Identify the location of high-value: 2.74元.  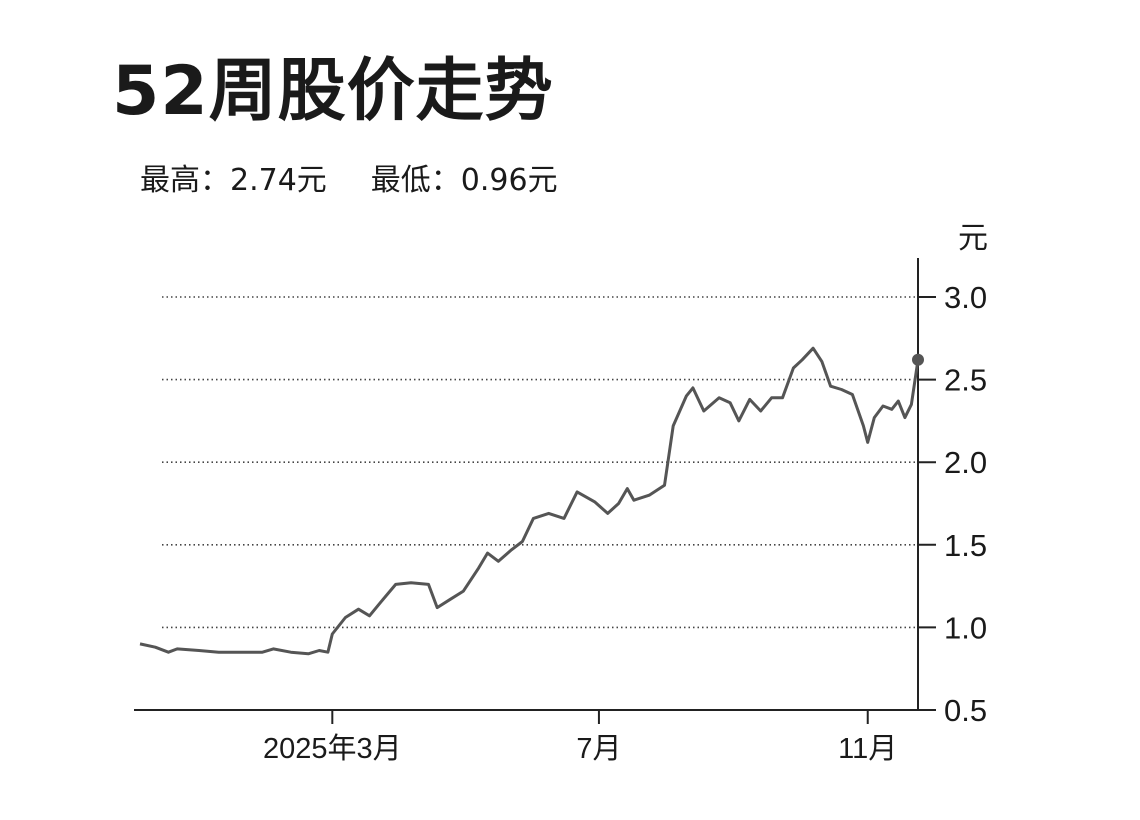
(278, 180).